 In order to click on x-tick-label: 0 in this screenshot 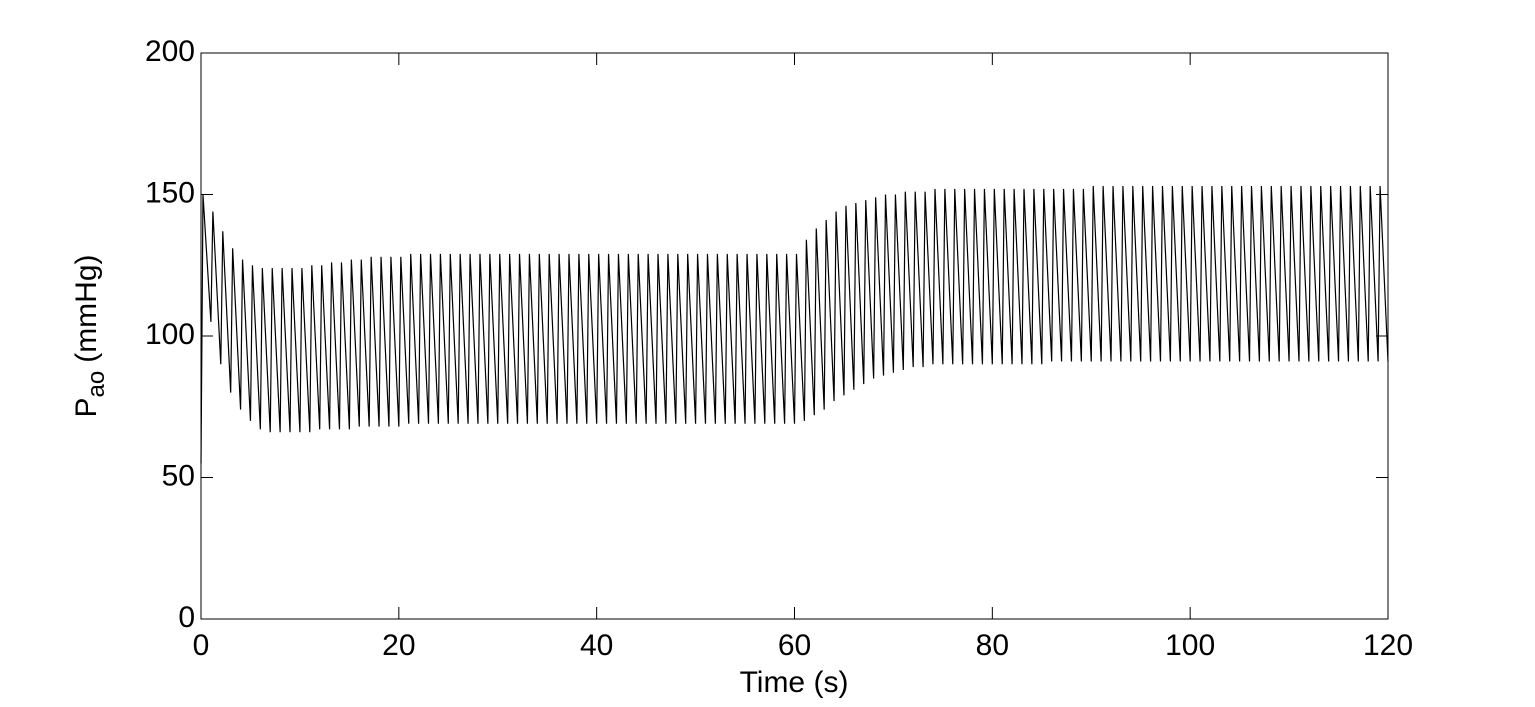, I will do `click(201, 645)`.